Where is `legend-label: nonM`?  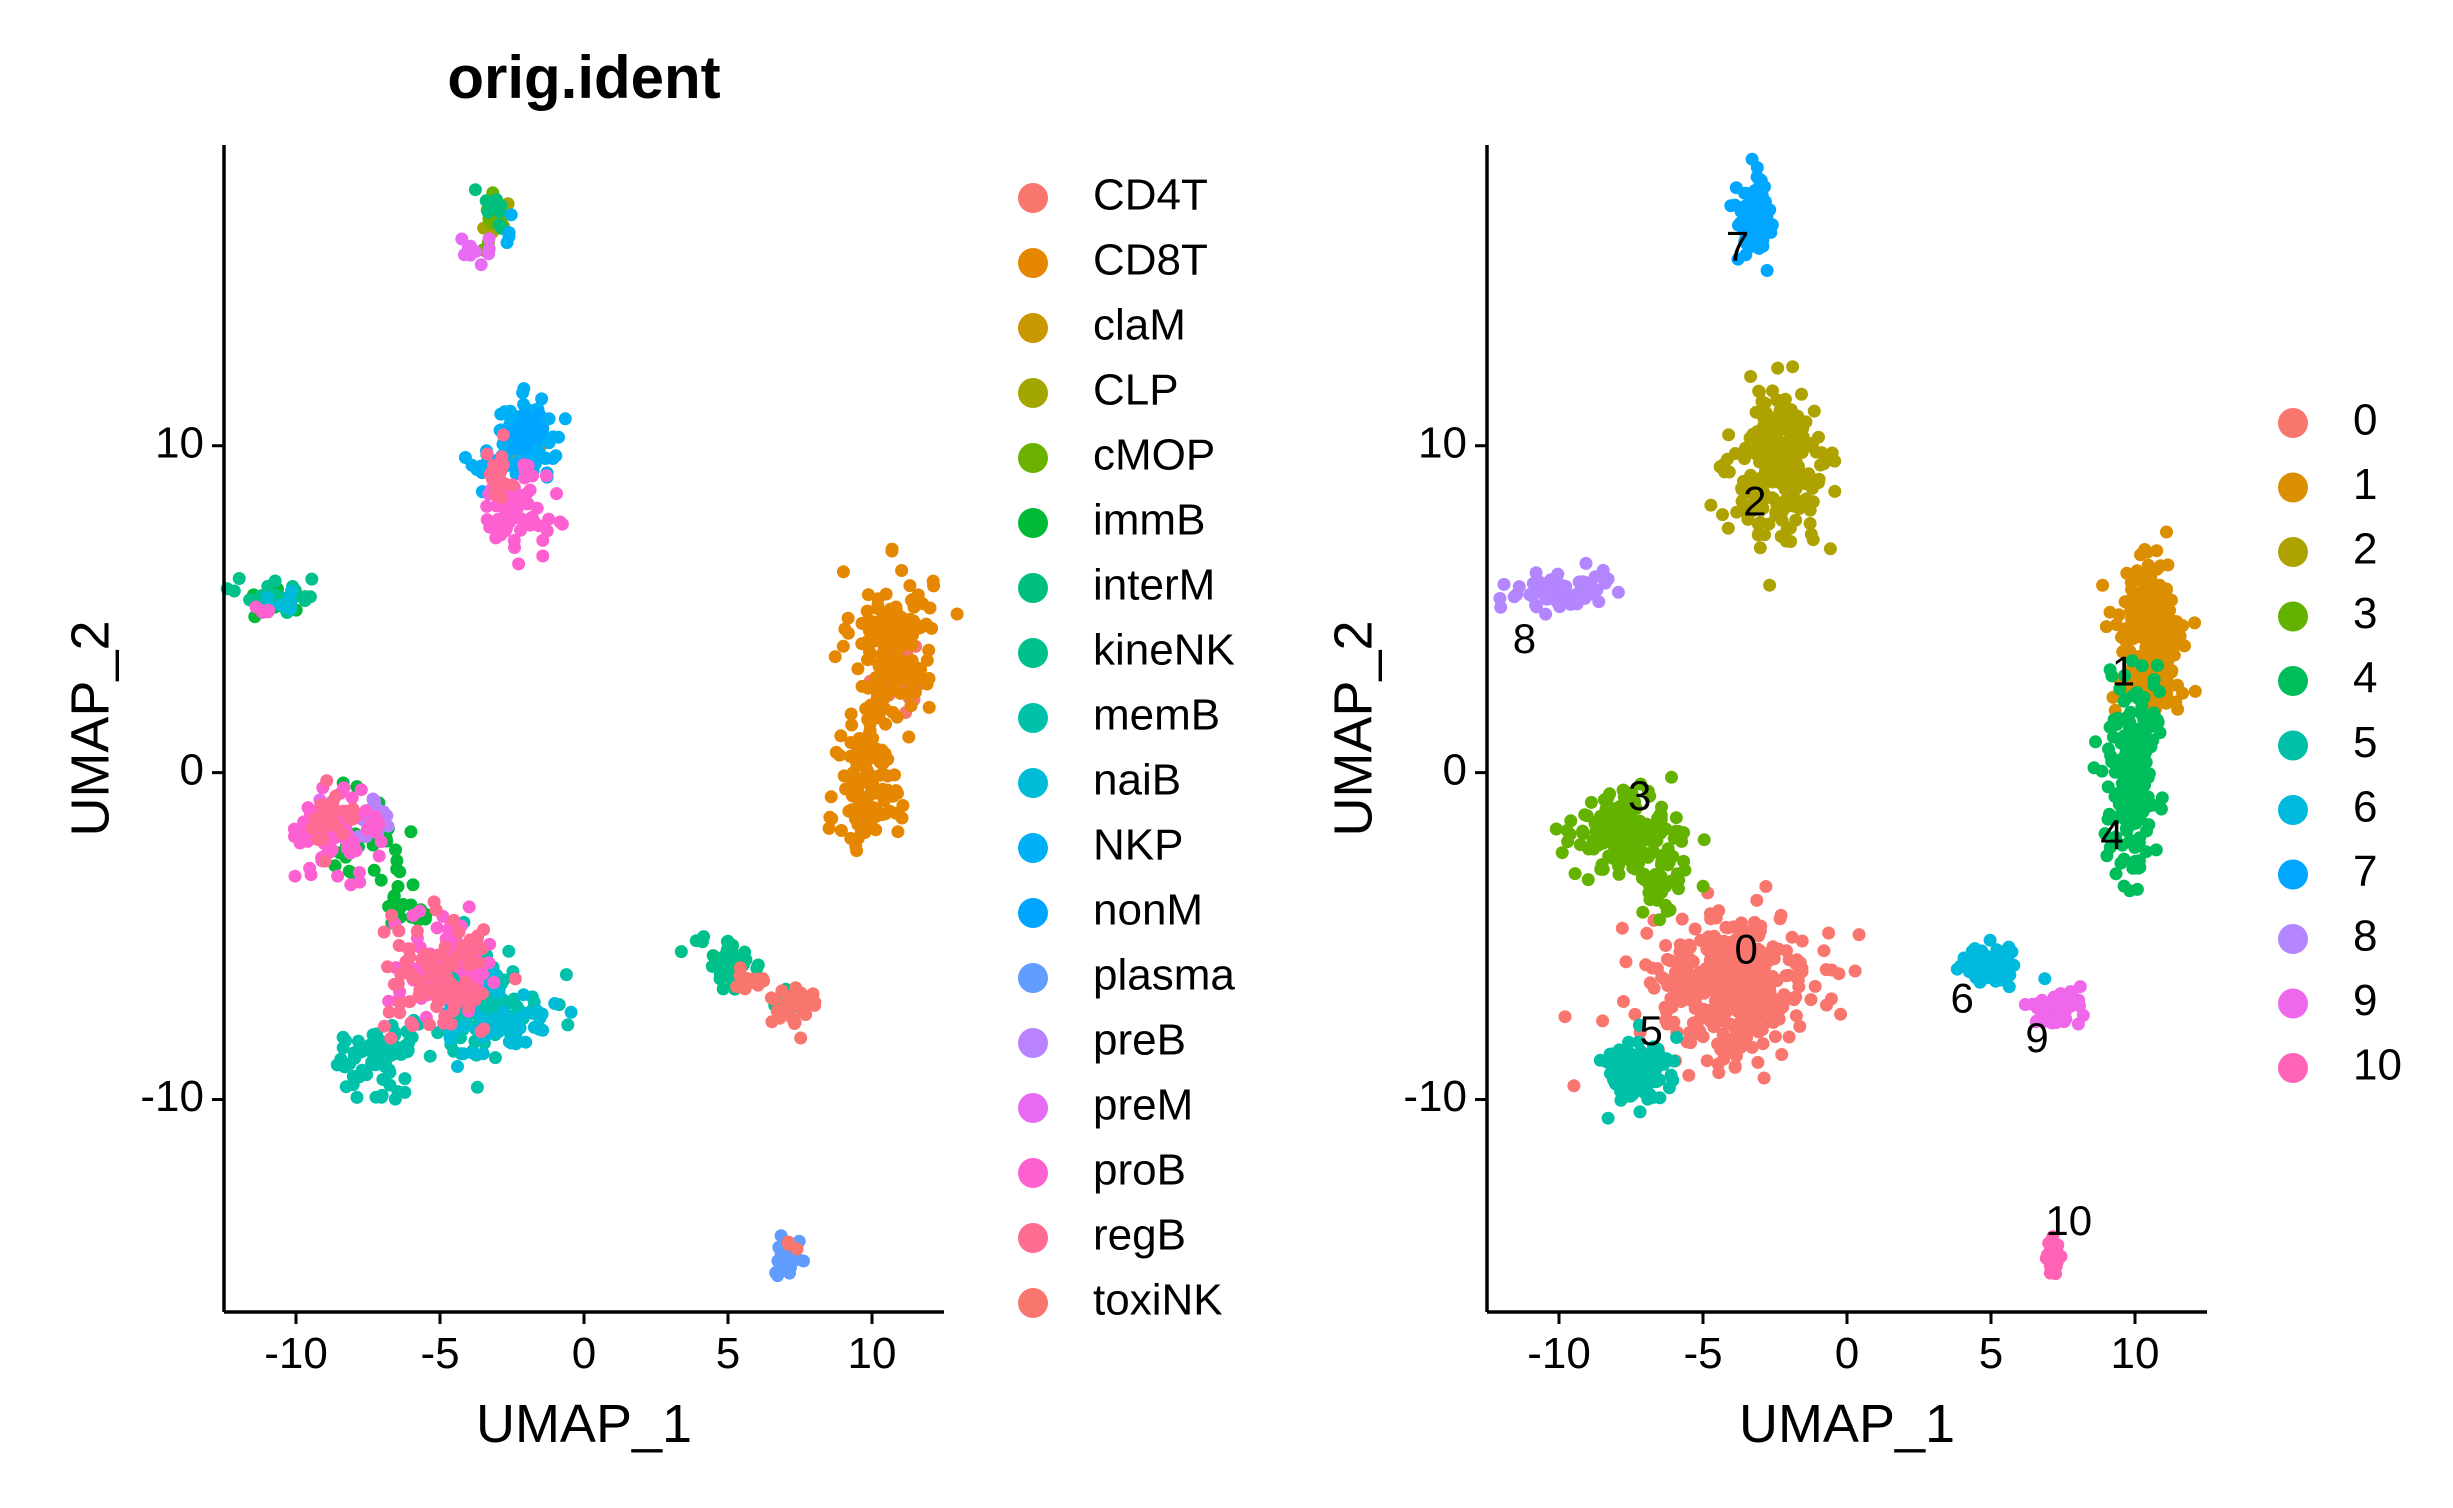
legend-label: nonM is located at coordinates (1148, 910).